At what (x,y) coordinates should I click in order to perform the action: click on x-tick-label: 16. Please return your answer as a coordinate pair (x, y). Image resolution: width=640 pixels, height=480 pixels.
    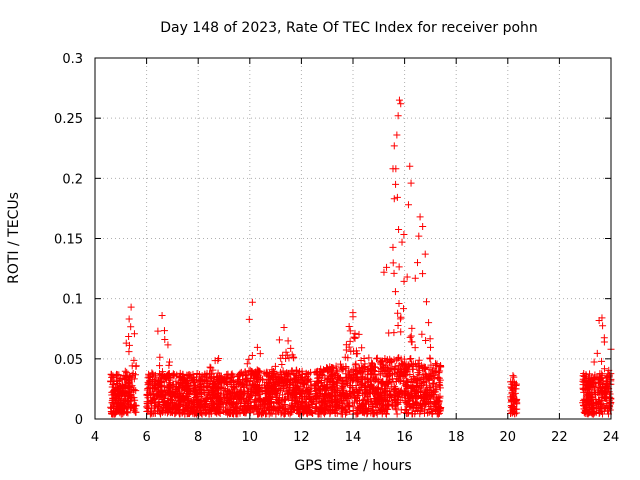
    Looking at the image, I should click on (404, 437).